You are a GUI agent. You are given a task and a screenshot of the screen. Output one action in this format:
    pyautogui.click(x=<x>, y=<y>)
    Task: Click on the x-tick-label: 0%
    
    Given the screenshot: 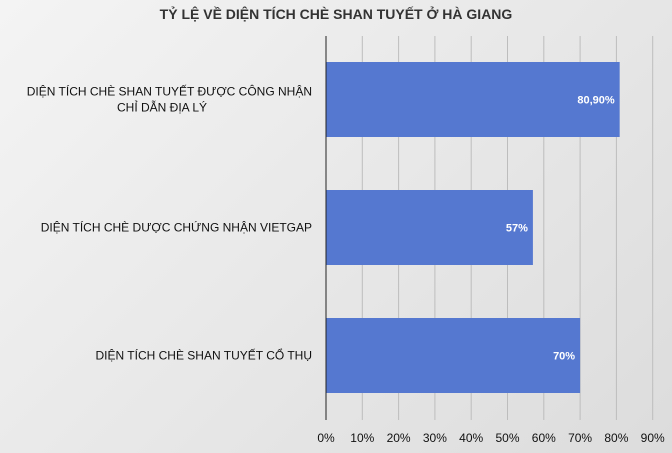 What is the action you would take?
    pyautogui.click(x=326, y=438)
    